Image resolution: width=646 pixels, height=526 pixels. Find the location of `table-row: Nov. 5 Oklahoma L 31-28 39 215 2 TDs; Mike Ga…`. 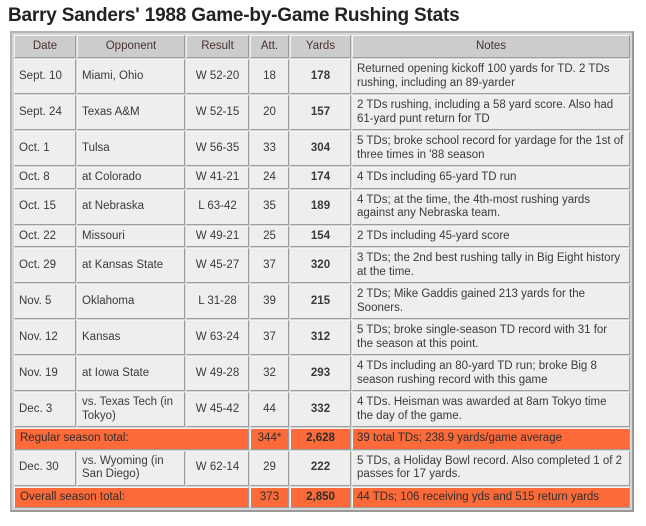

table-row: Nov. 5 Oklahoma L 31-28 39 215 2 TDs; Mike Ga… is located at coordinates (322, 301).